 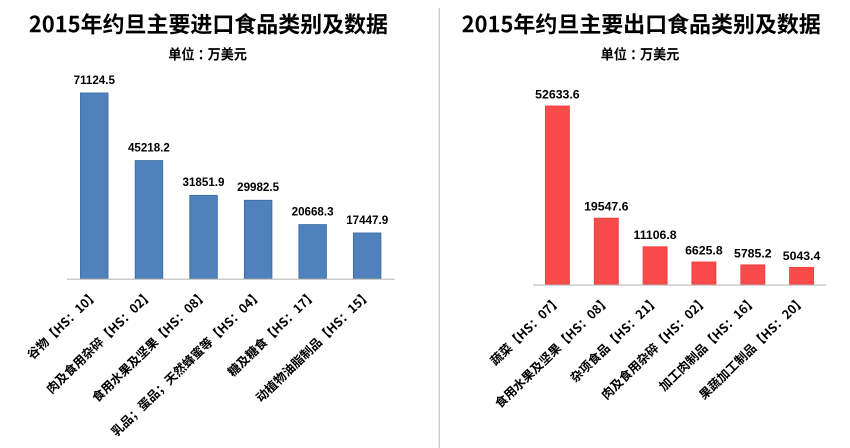 I want to click on svg-text: 5043.4, so click(x=802, y=256).